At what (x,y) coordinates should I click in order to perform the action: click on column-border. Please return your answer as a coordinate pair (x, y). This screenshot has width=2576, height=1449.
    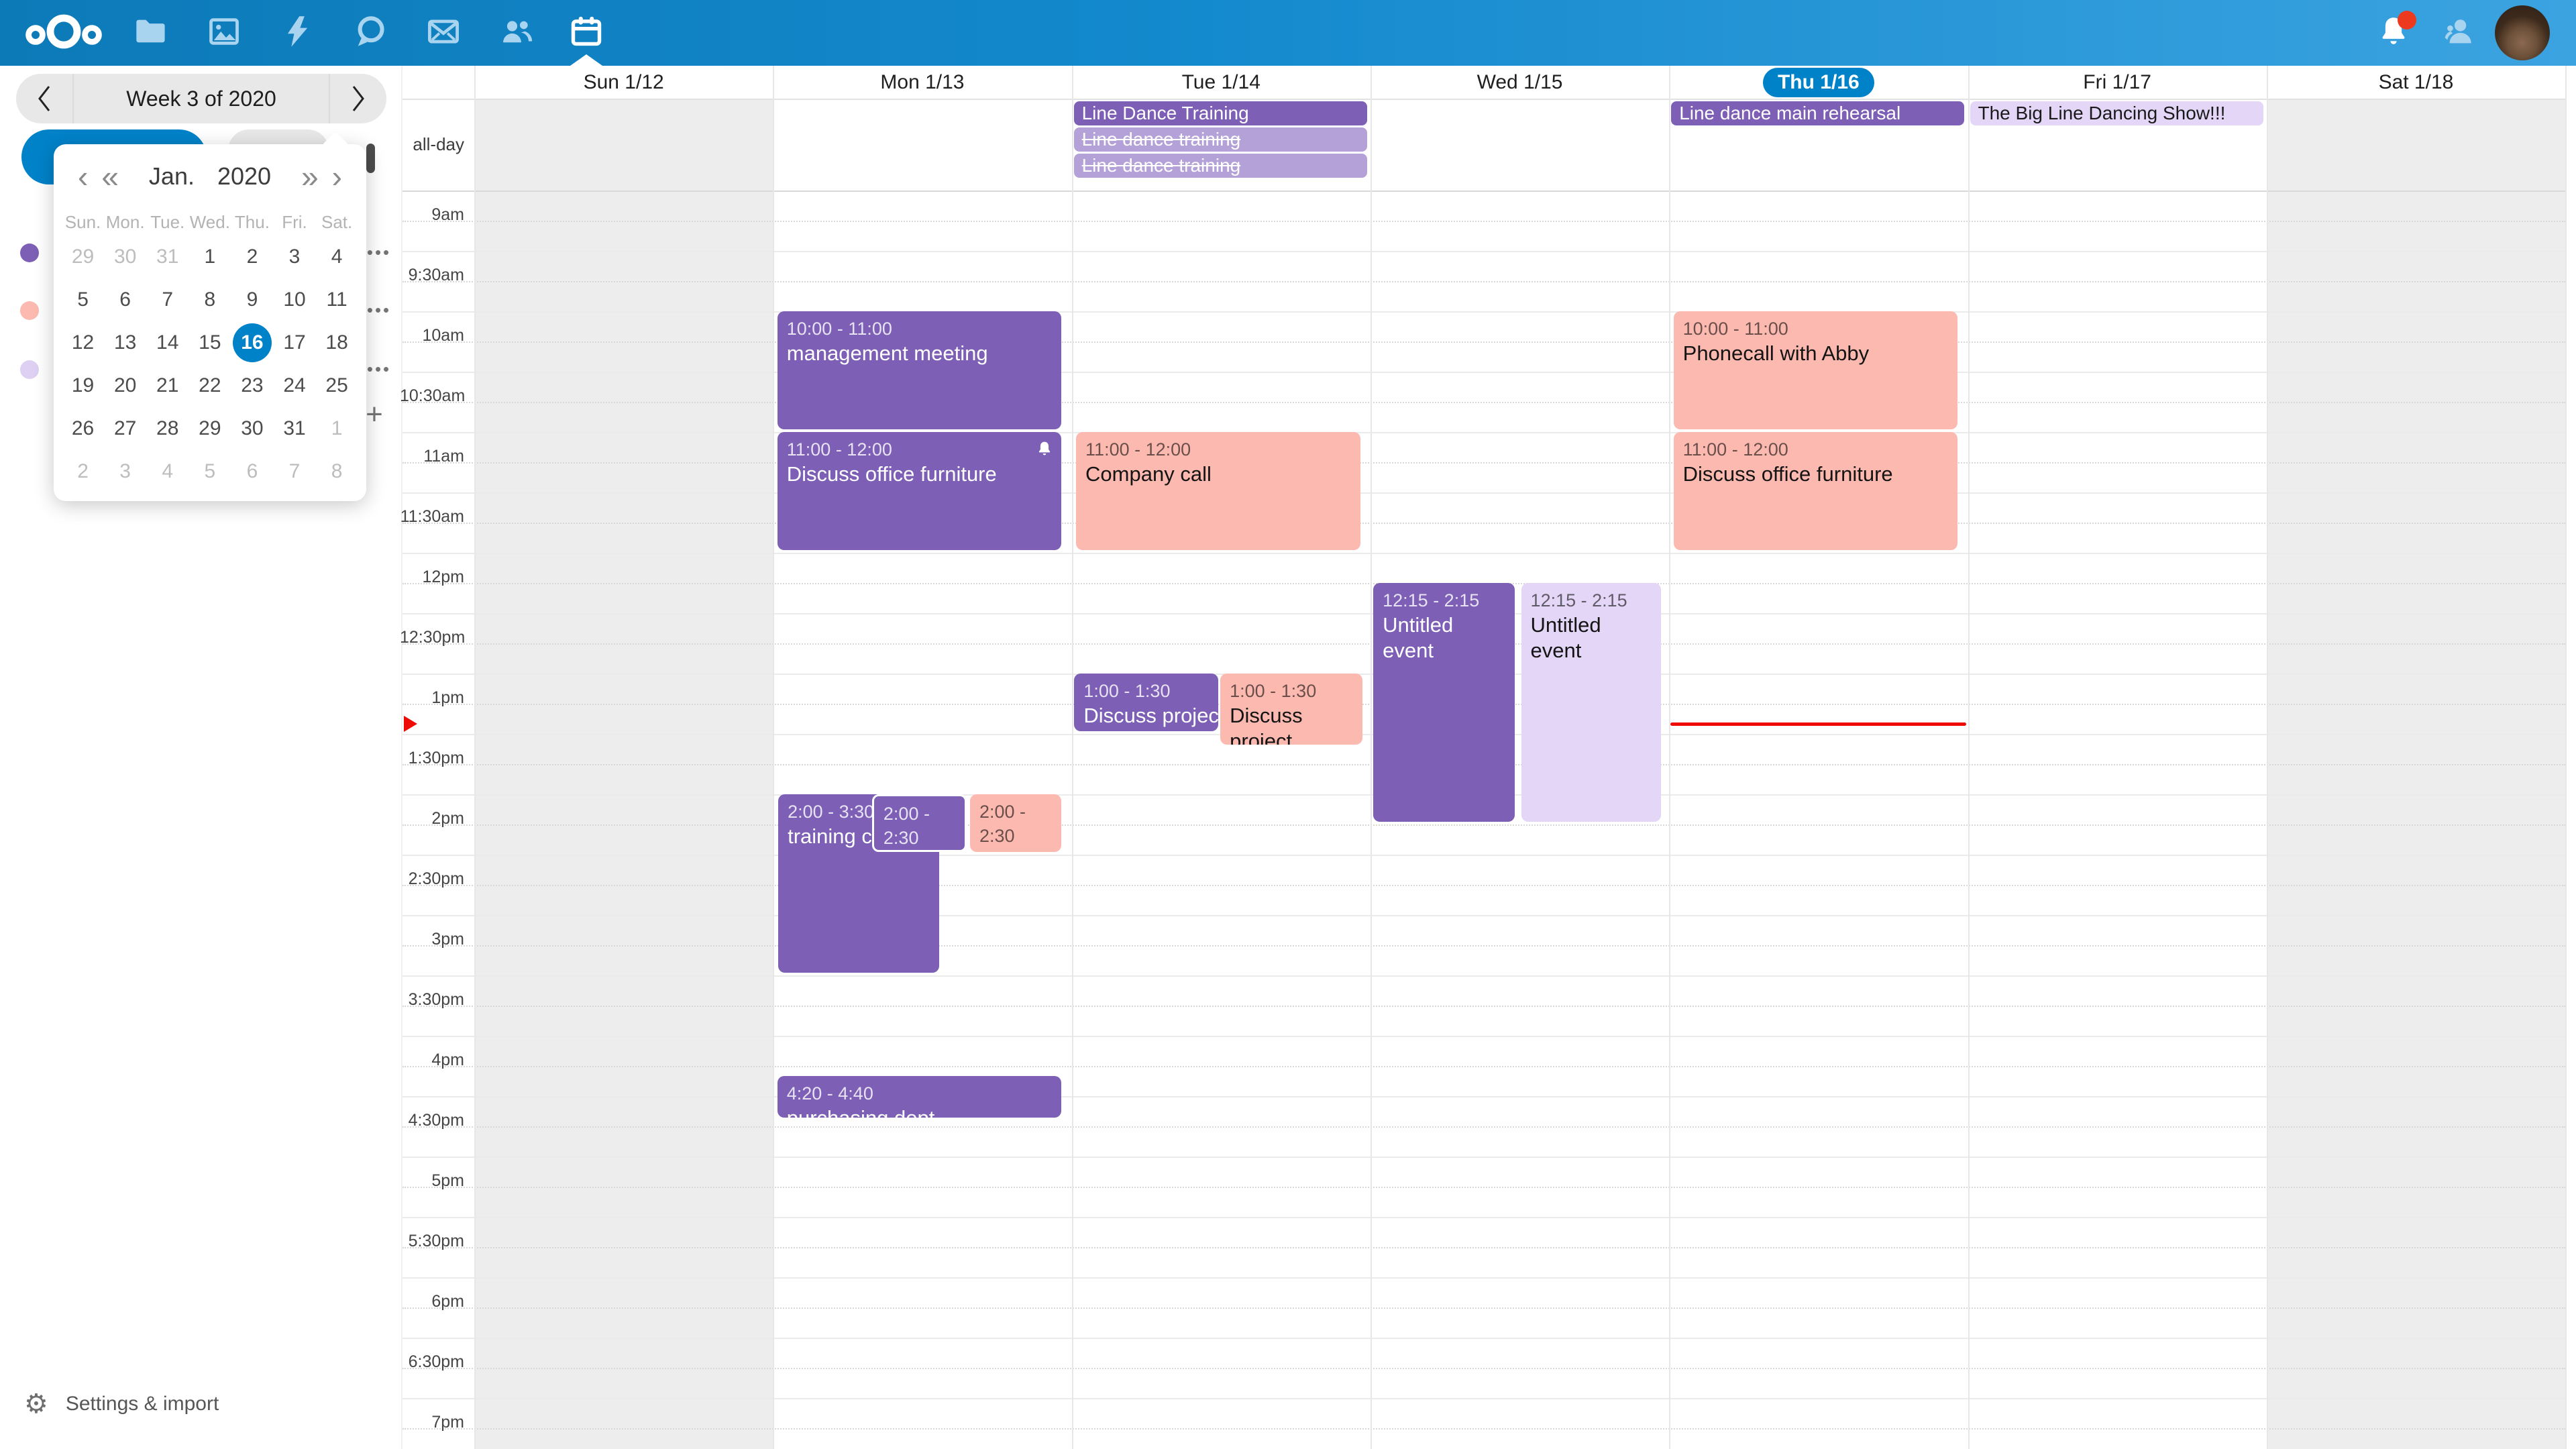
    Looking at the image, I should click on (1072, 757).